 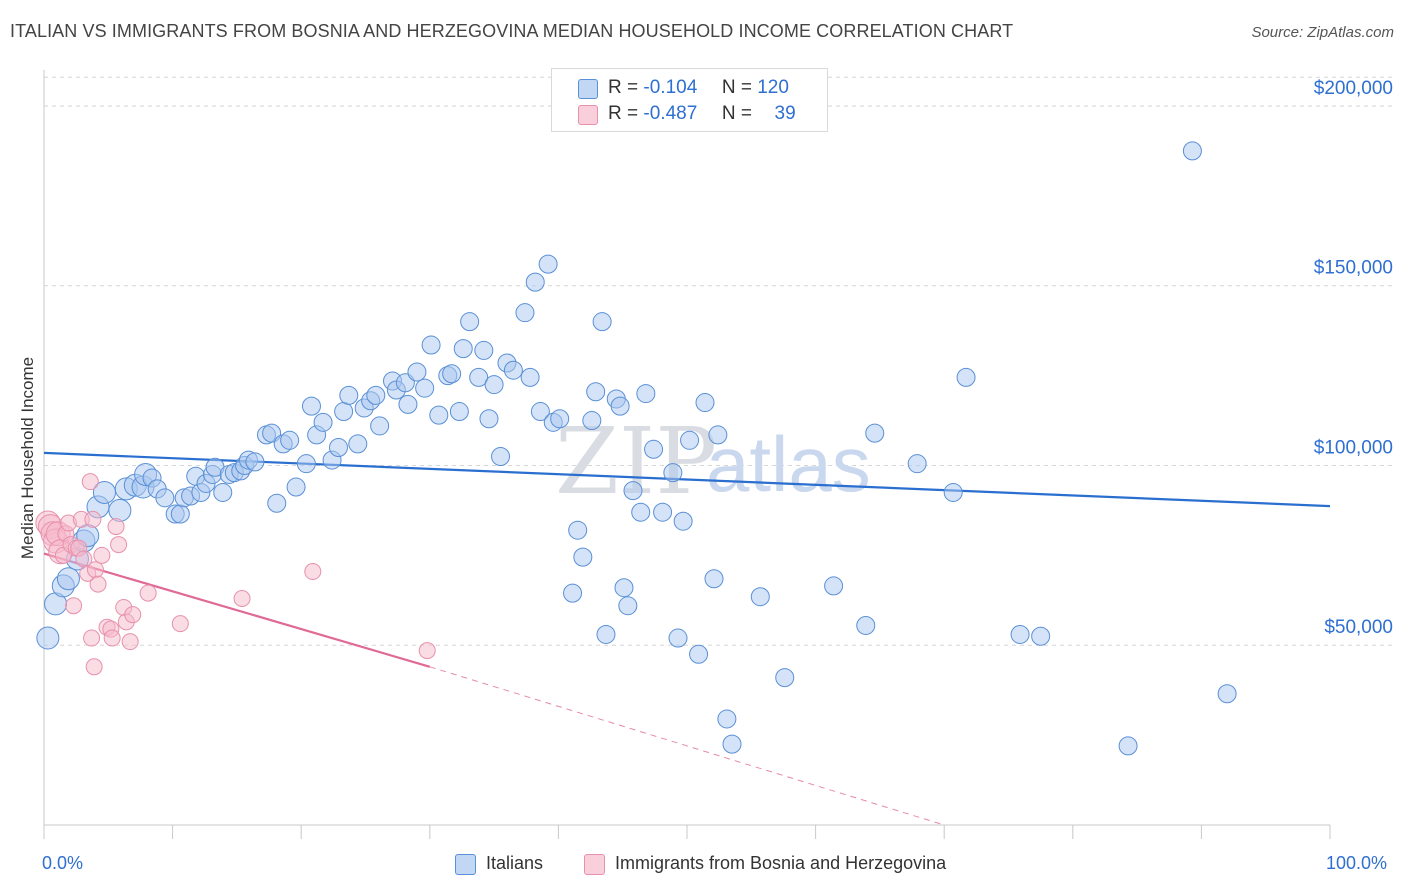 What do you see at coordinates (689, 100) in the screenshot?
I see `correlation-legend: R = -0.104 N = 120 R = -0.487 N = 39` at bounding box center [689, 100].